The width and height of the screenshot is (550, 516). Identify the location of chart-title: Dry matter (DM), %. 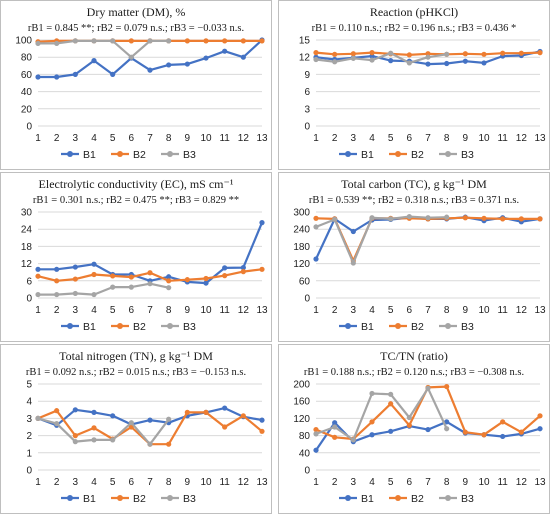
(136, 12).